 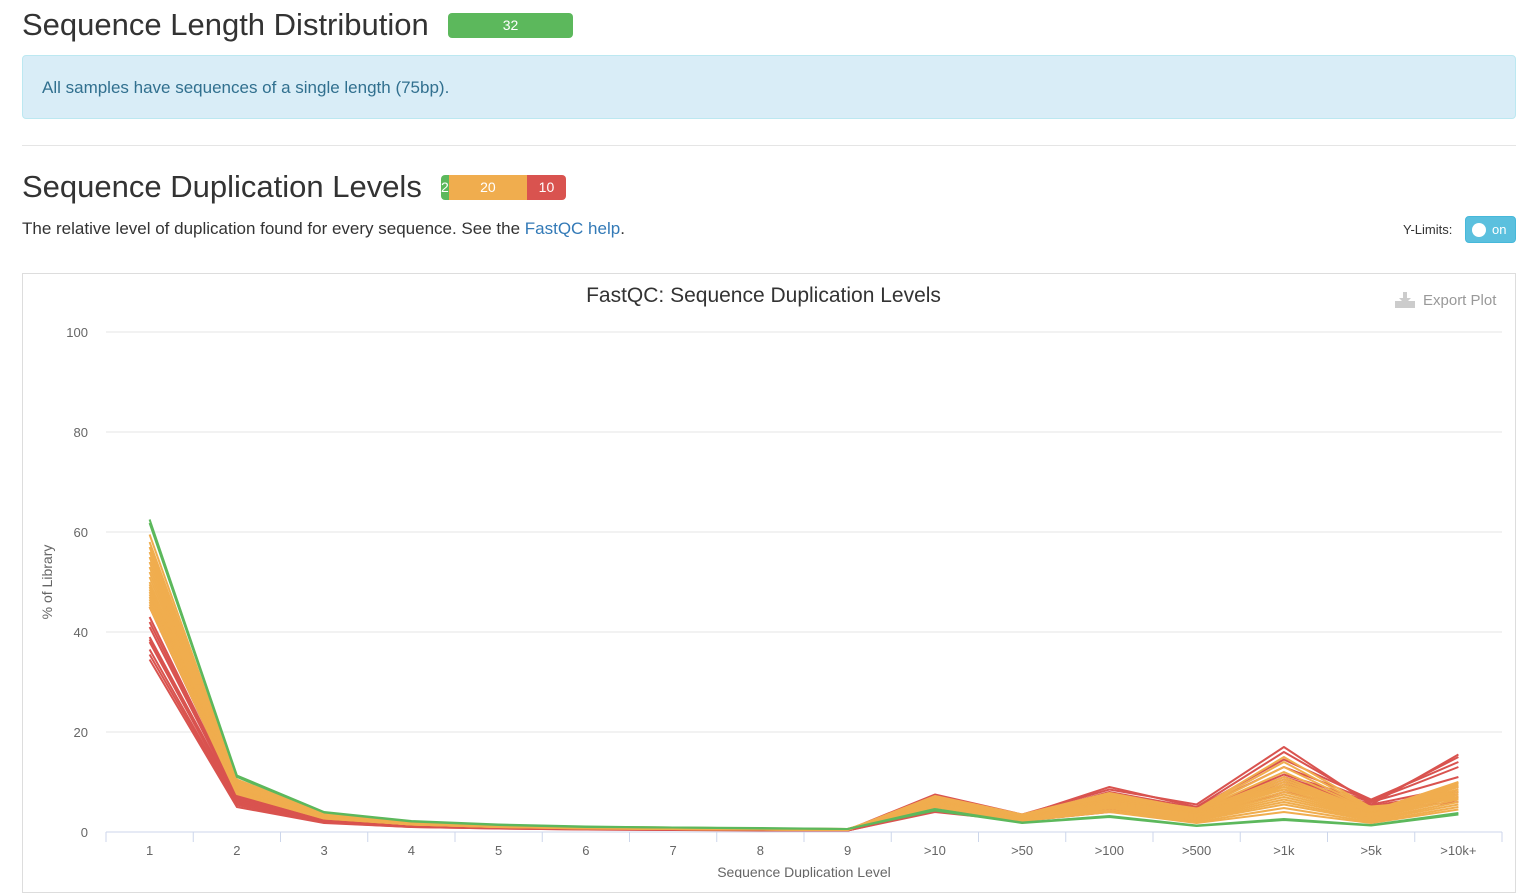 I want to click on x-tick-label: 8, so click(x=760, y=850).